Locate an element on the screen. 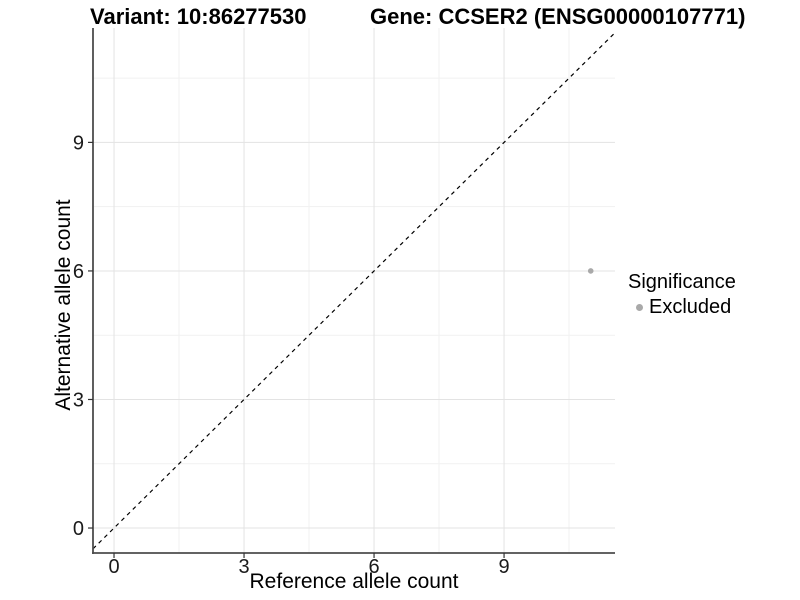  legend-item-label: Excluded is located at coordinates (690, 307).